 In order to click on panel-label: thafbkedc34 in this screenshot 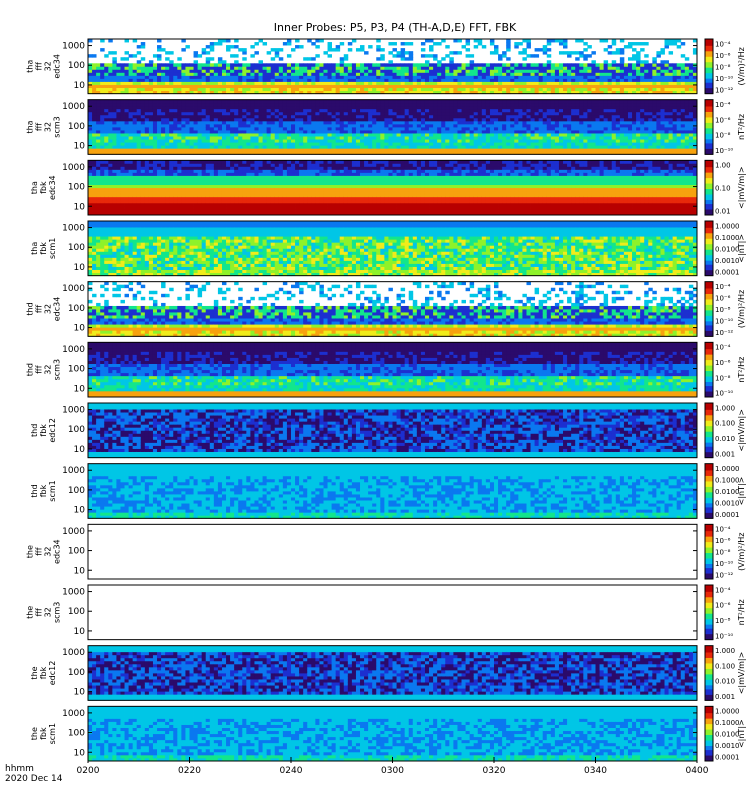, I will do `click(43, 187)`.